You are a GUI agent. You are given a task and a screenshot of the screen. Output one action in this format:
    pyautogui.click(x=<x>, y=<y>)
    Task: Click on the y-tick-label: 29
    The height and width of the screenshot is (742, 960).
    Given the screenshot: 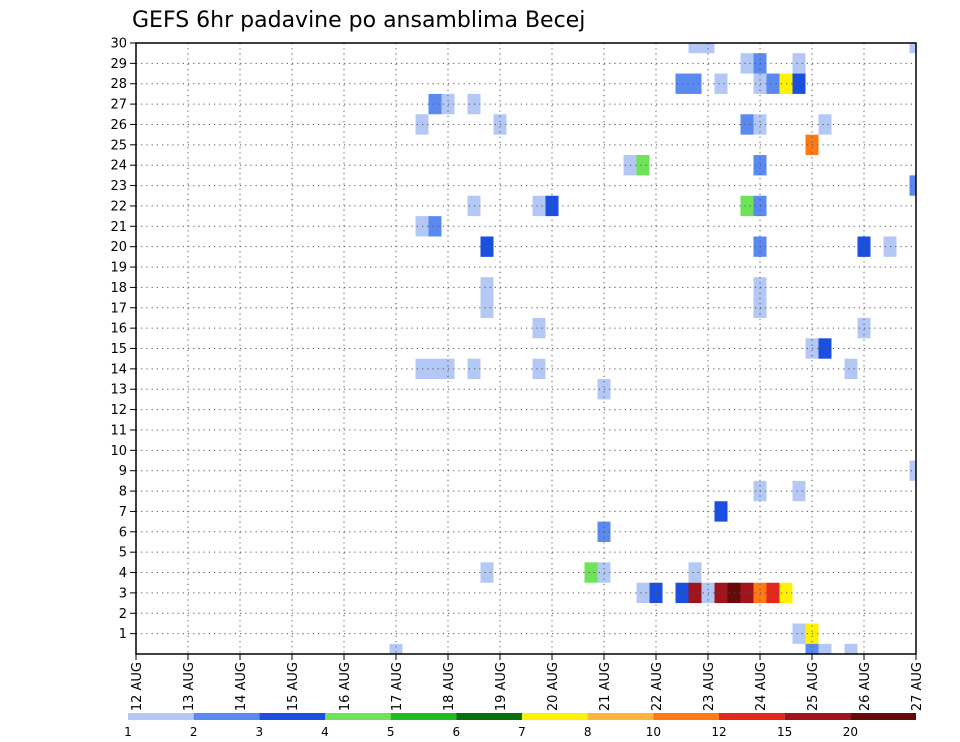 What is the action you would take?
    pyautogui.click(x=118, y=64)
    